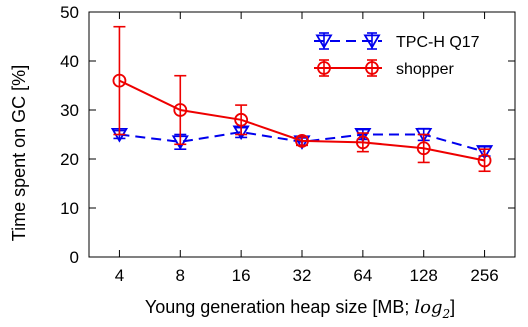  I want to click on x-axis-label-text: Young generation heap size [MB;, so click(280, 307).